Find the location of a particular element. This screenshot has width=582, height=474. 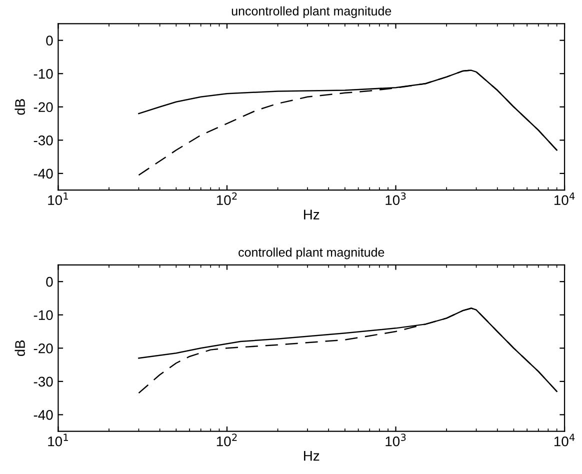

chart-title: uncontrolled plant magnitude is located at coordinates (312, 12).